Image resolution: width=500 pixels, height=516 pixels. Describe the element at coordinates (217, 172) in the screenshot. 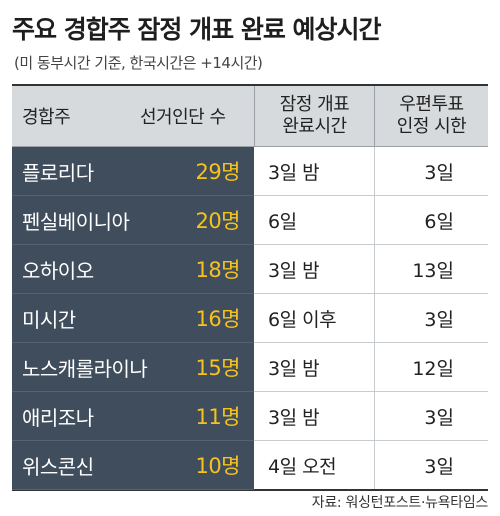

I see `electors-count: 29명` at that location.